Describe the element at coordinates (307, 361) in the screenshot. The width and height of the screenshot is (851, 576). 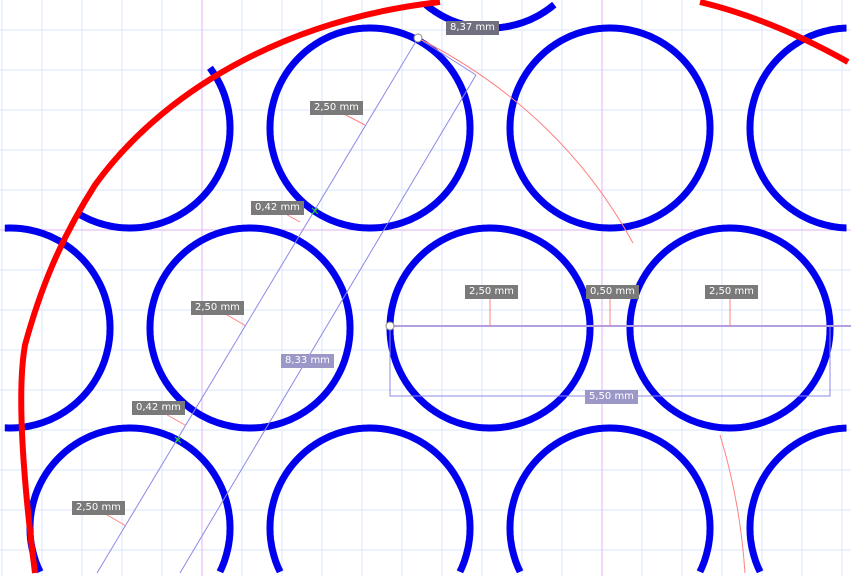
I see `dimension-label: 8,33 mm` at that location.